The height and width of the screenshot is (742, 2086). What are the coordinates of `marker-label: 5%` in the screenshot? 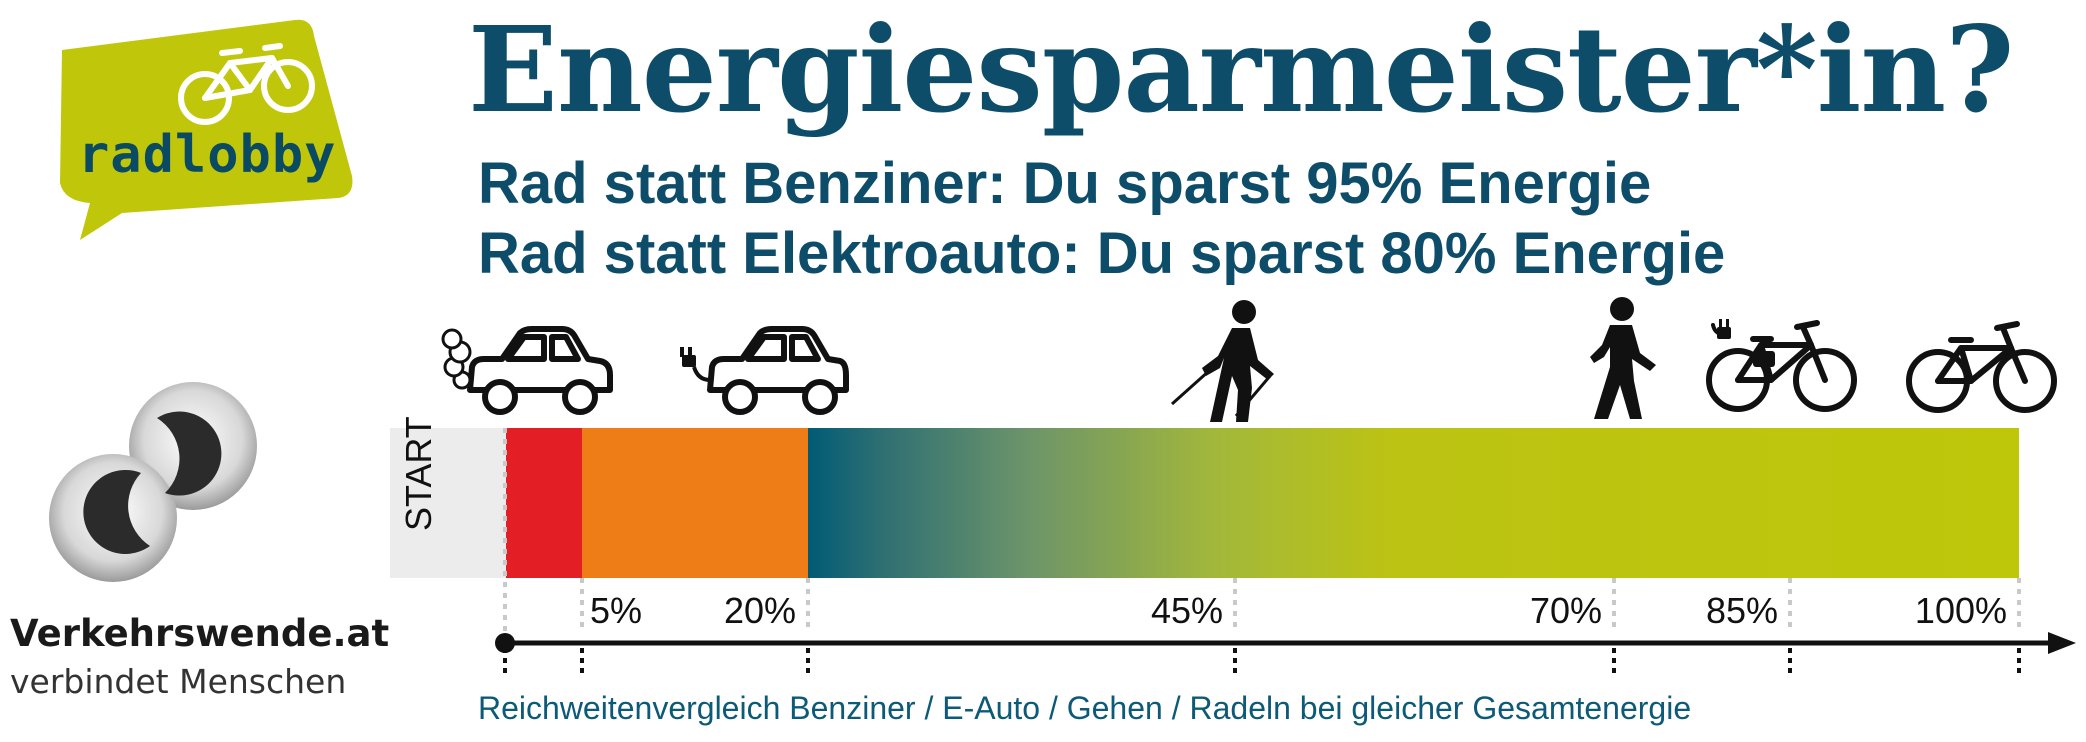 It's located at (616, 610).